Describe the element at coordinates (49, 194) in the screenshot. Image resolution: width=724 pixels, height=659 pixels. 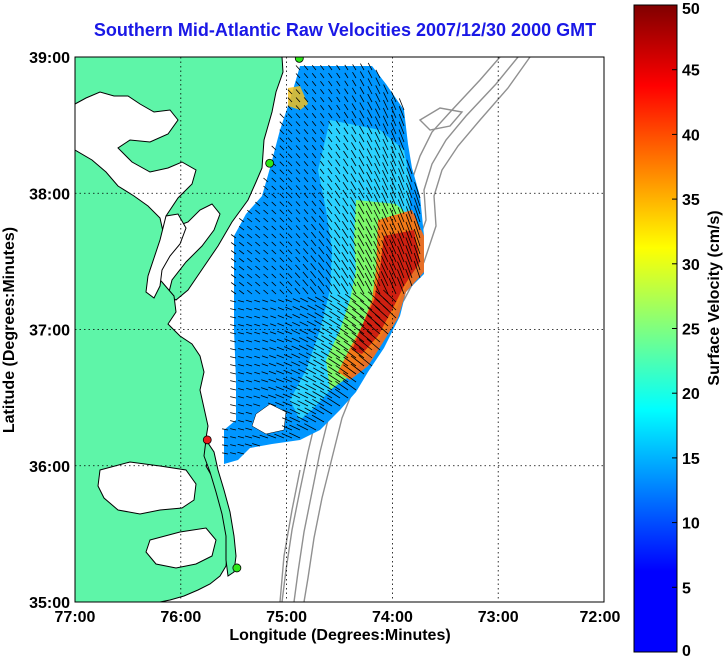
I see `y-tick-label: 38:00` at that location.